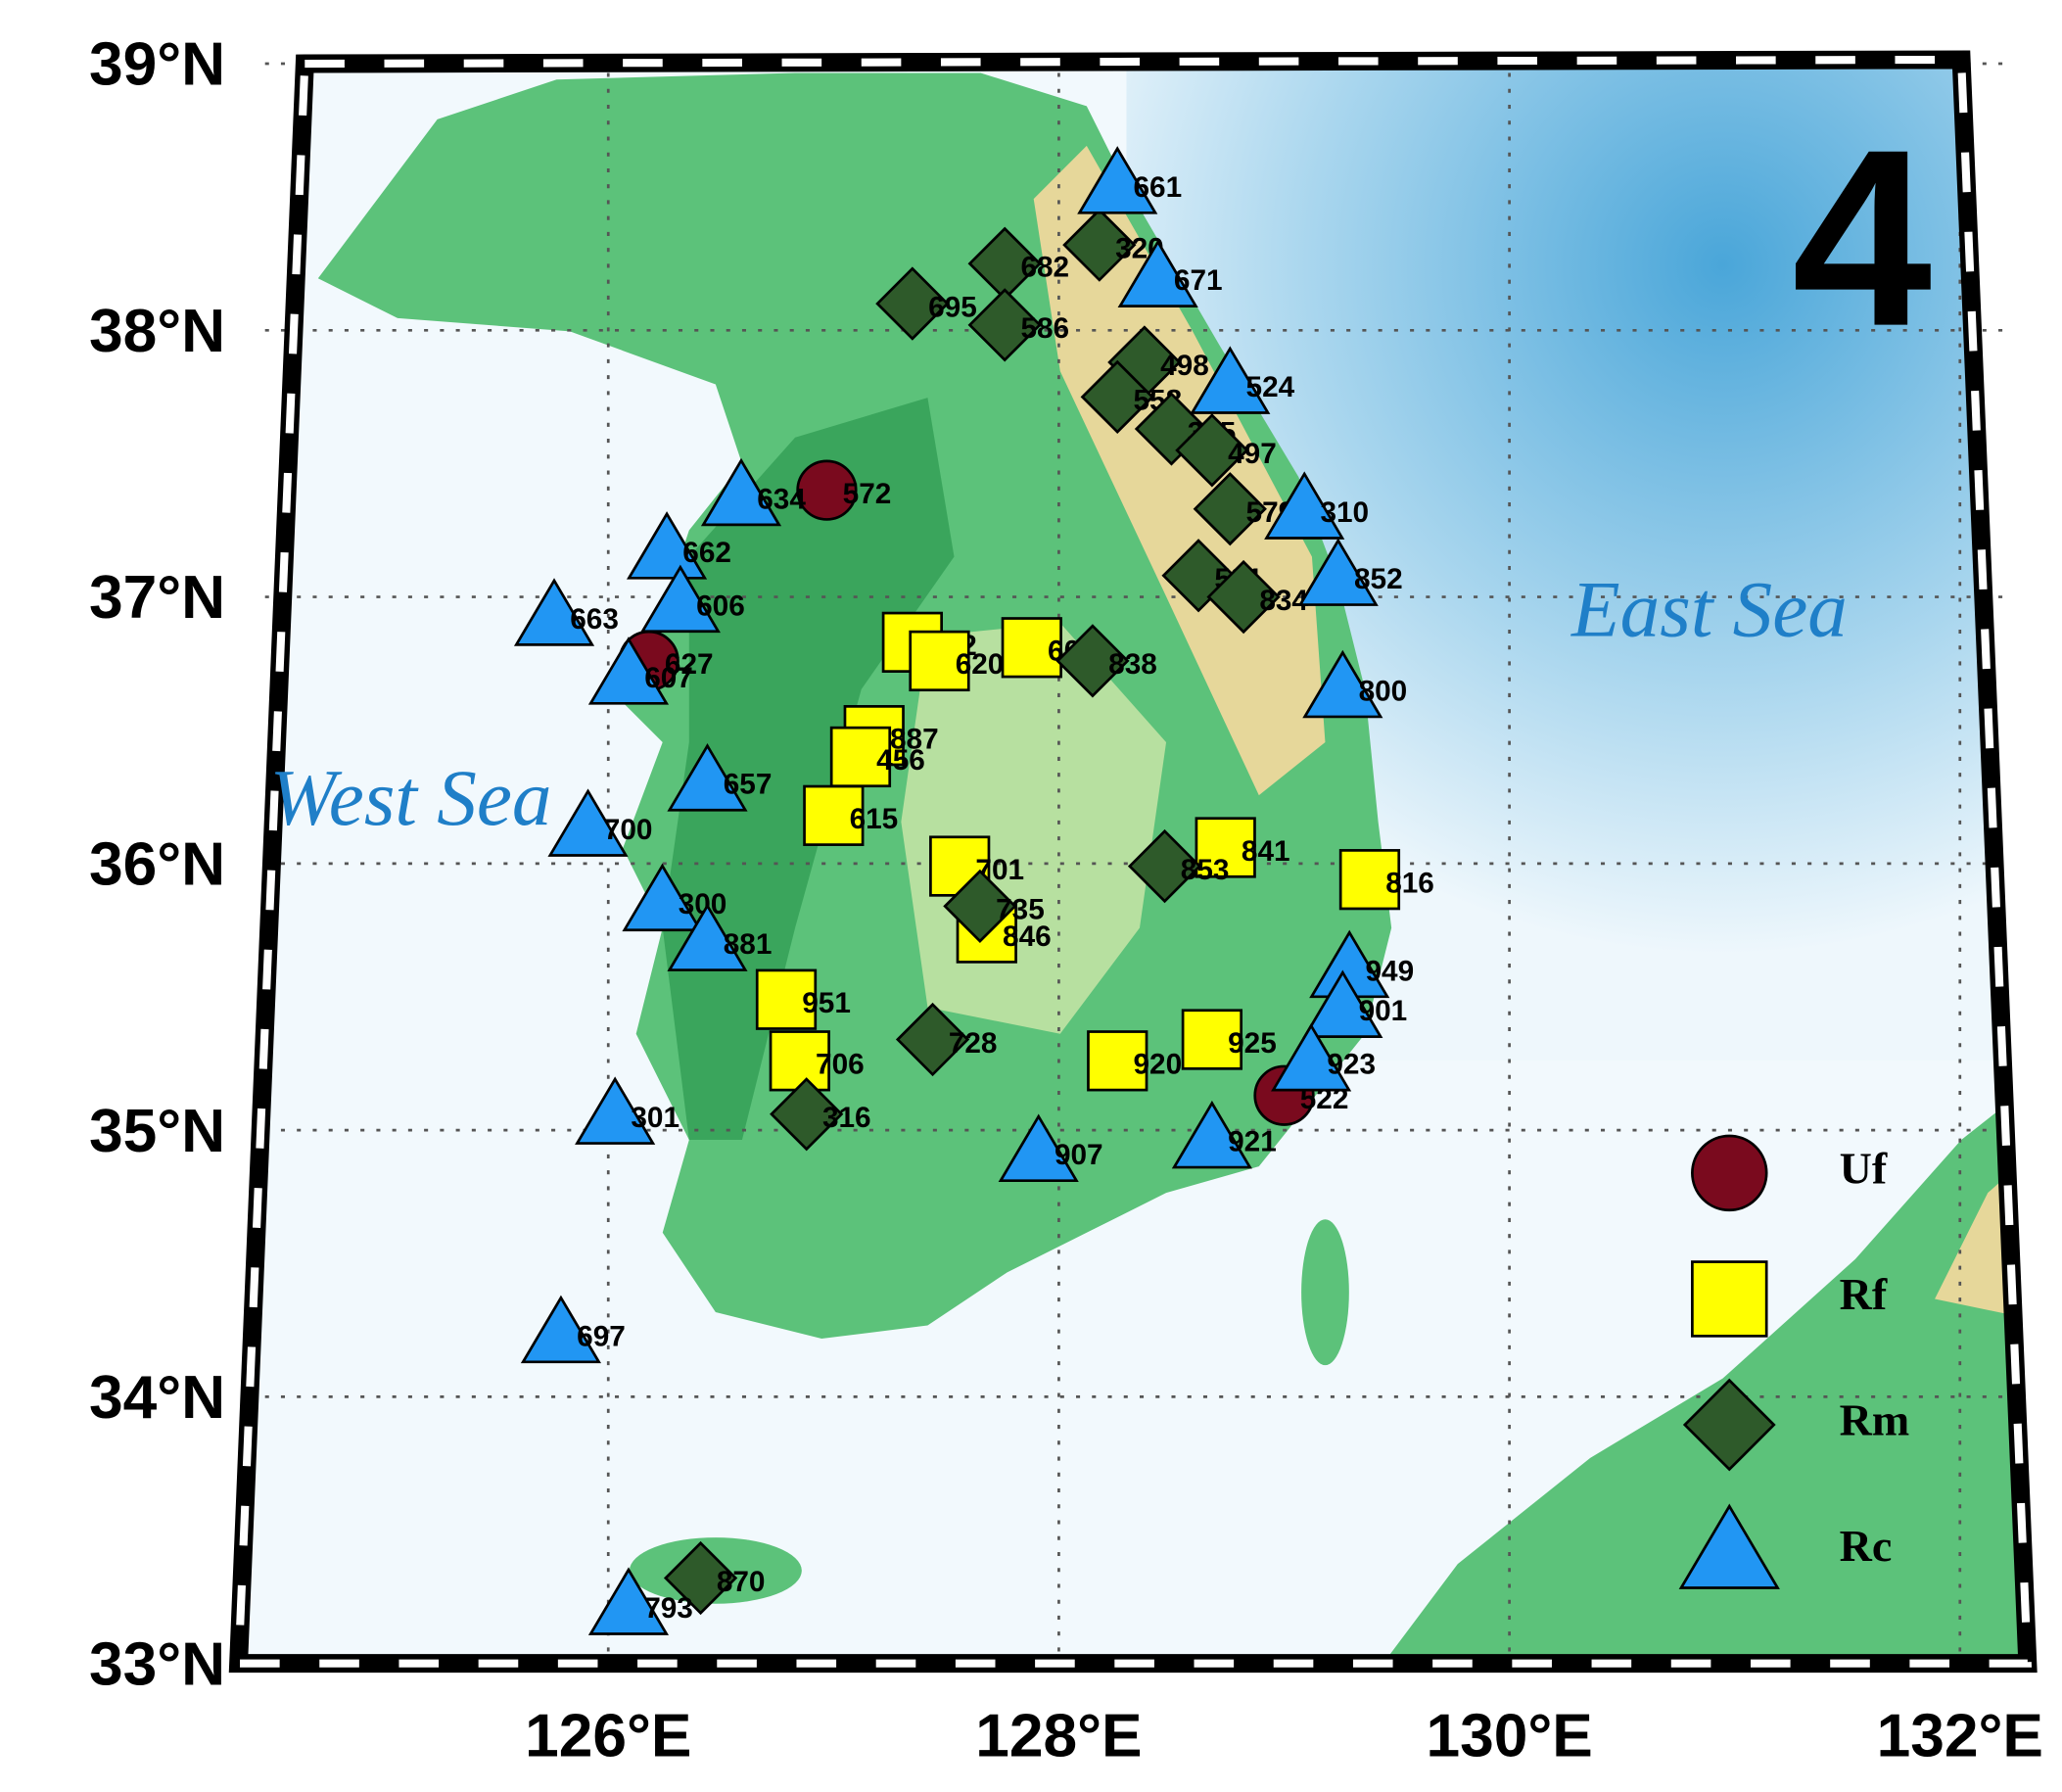 This screenshot has width=2062, height=1792. What do you see at coordinates (157, 331) in the screenshot?
I see `lat-tick-label: 38°N` at bounding box center [157, 331].